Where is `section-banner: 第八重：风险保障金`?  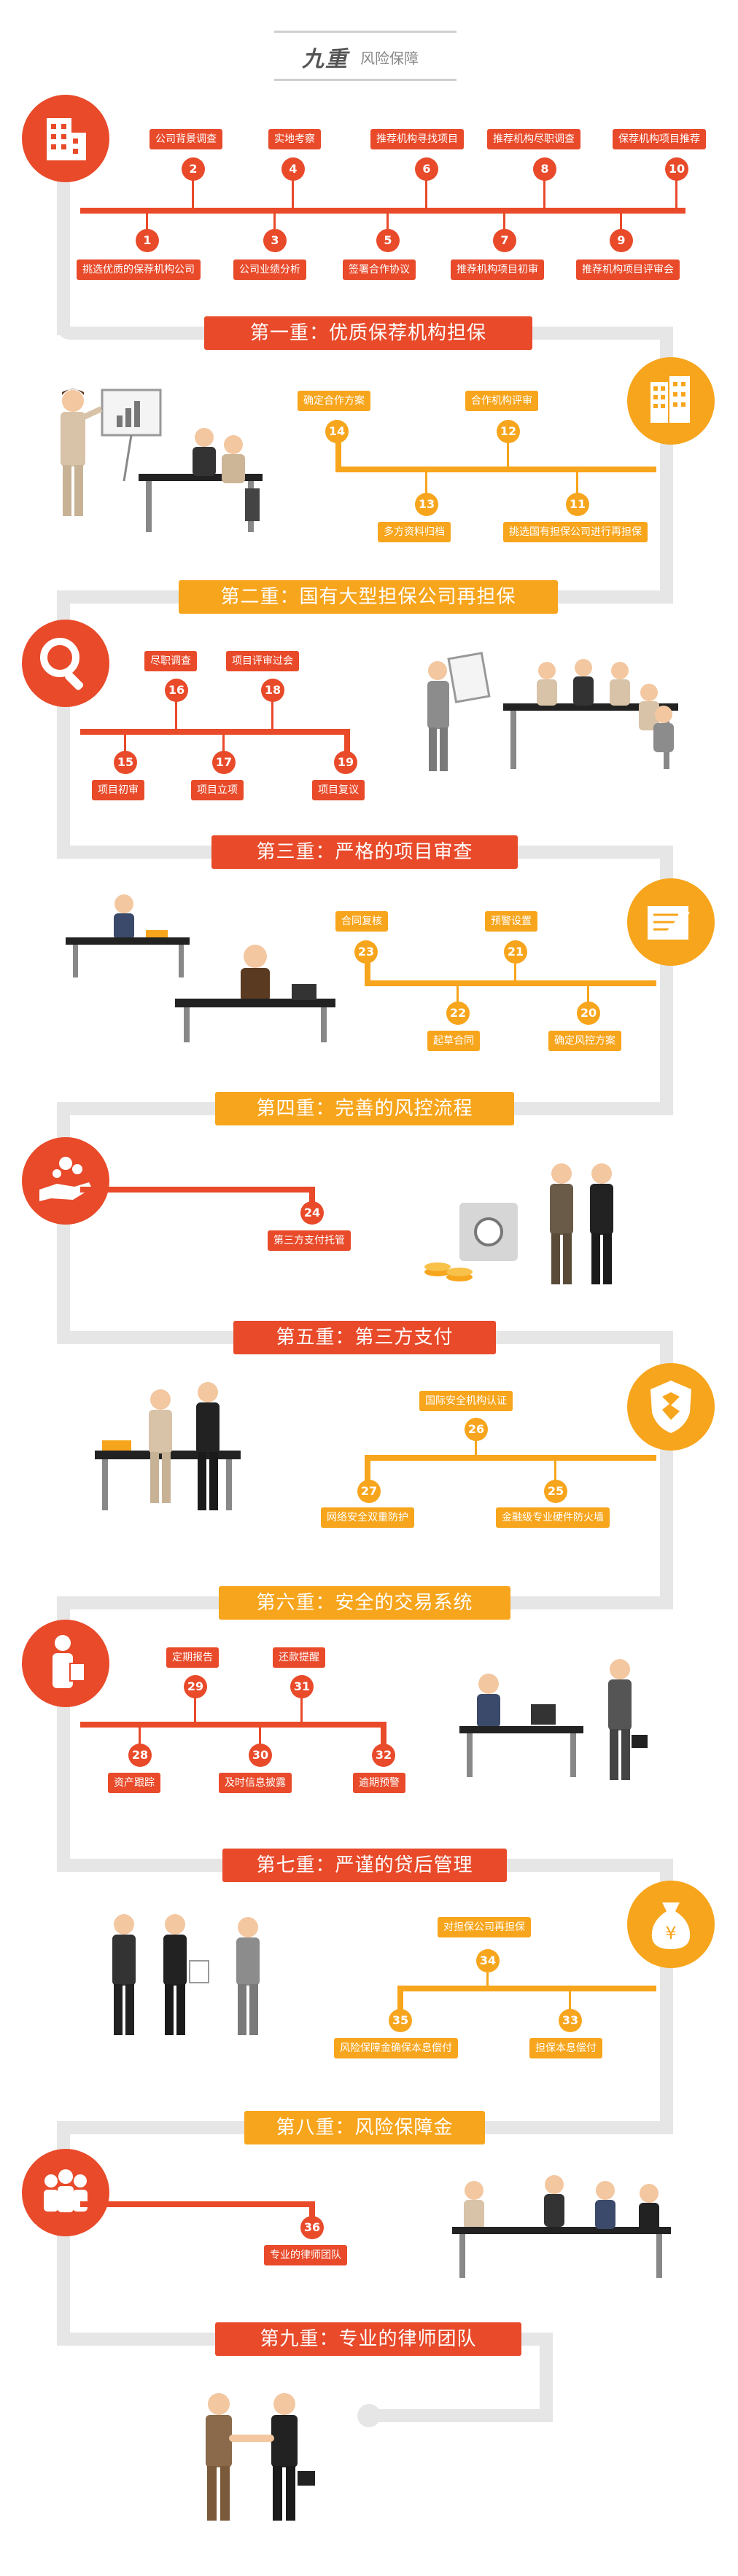 section-banner: 第八重：风险保障金 is located at coordinates (364, 2127).